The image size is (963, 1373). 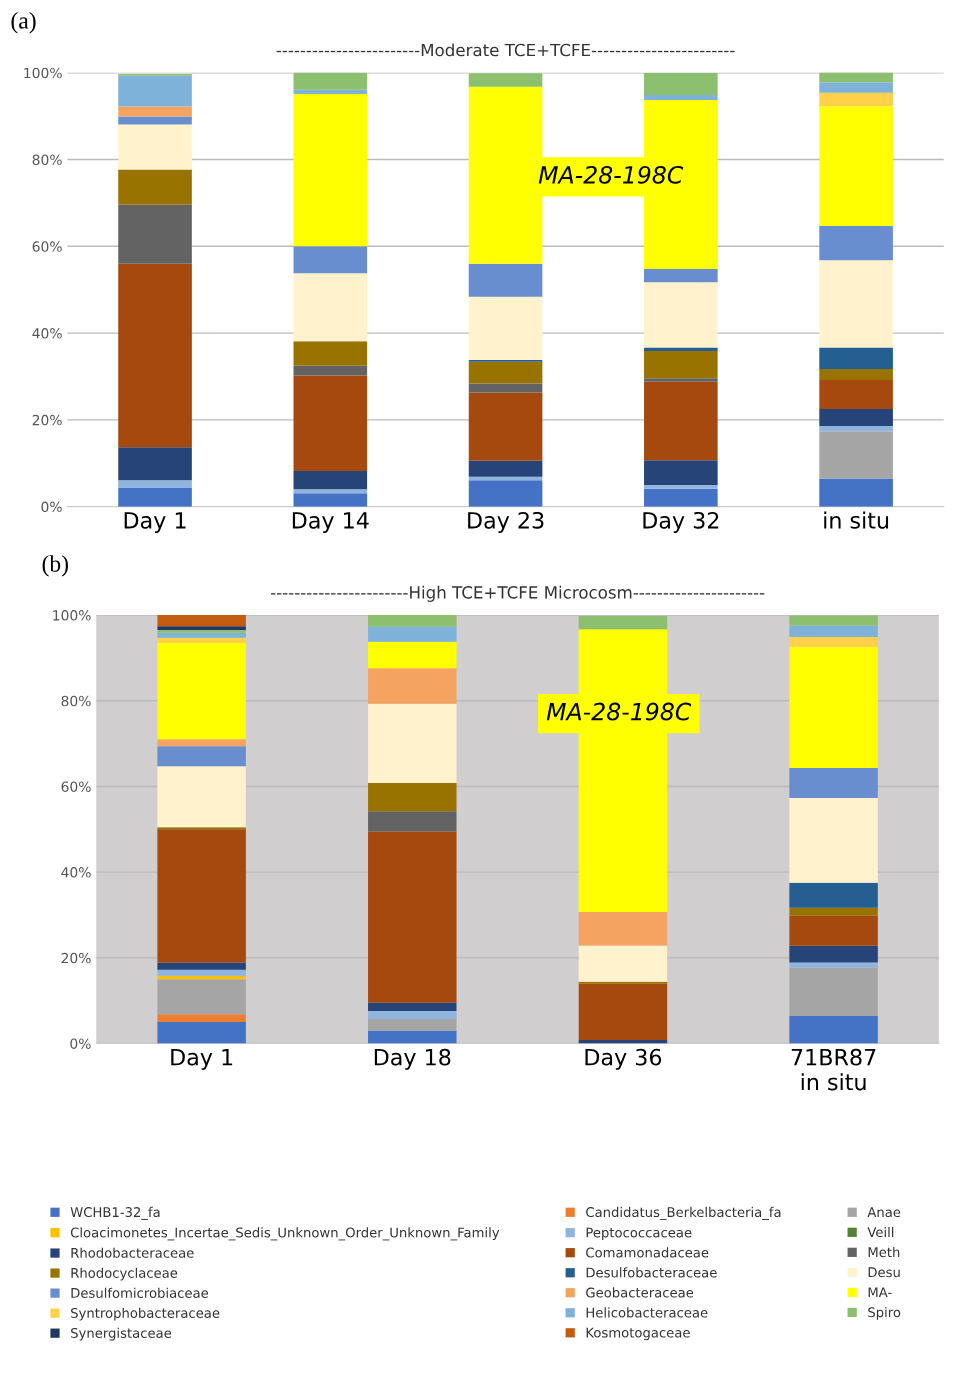 I want to click on x-tick-label: Day 18, so click(x=412, y=1059).